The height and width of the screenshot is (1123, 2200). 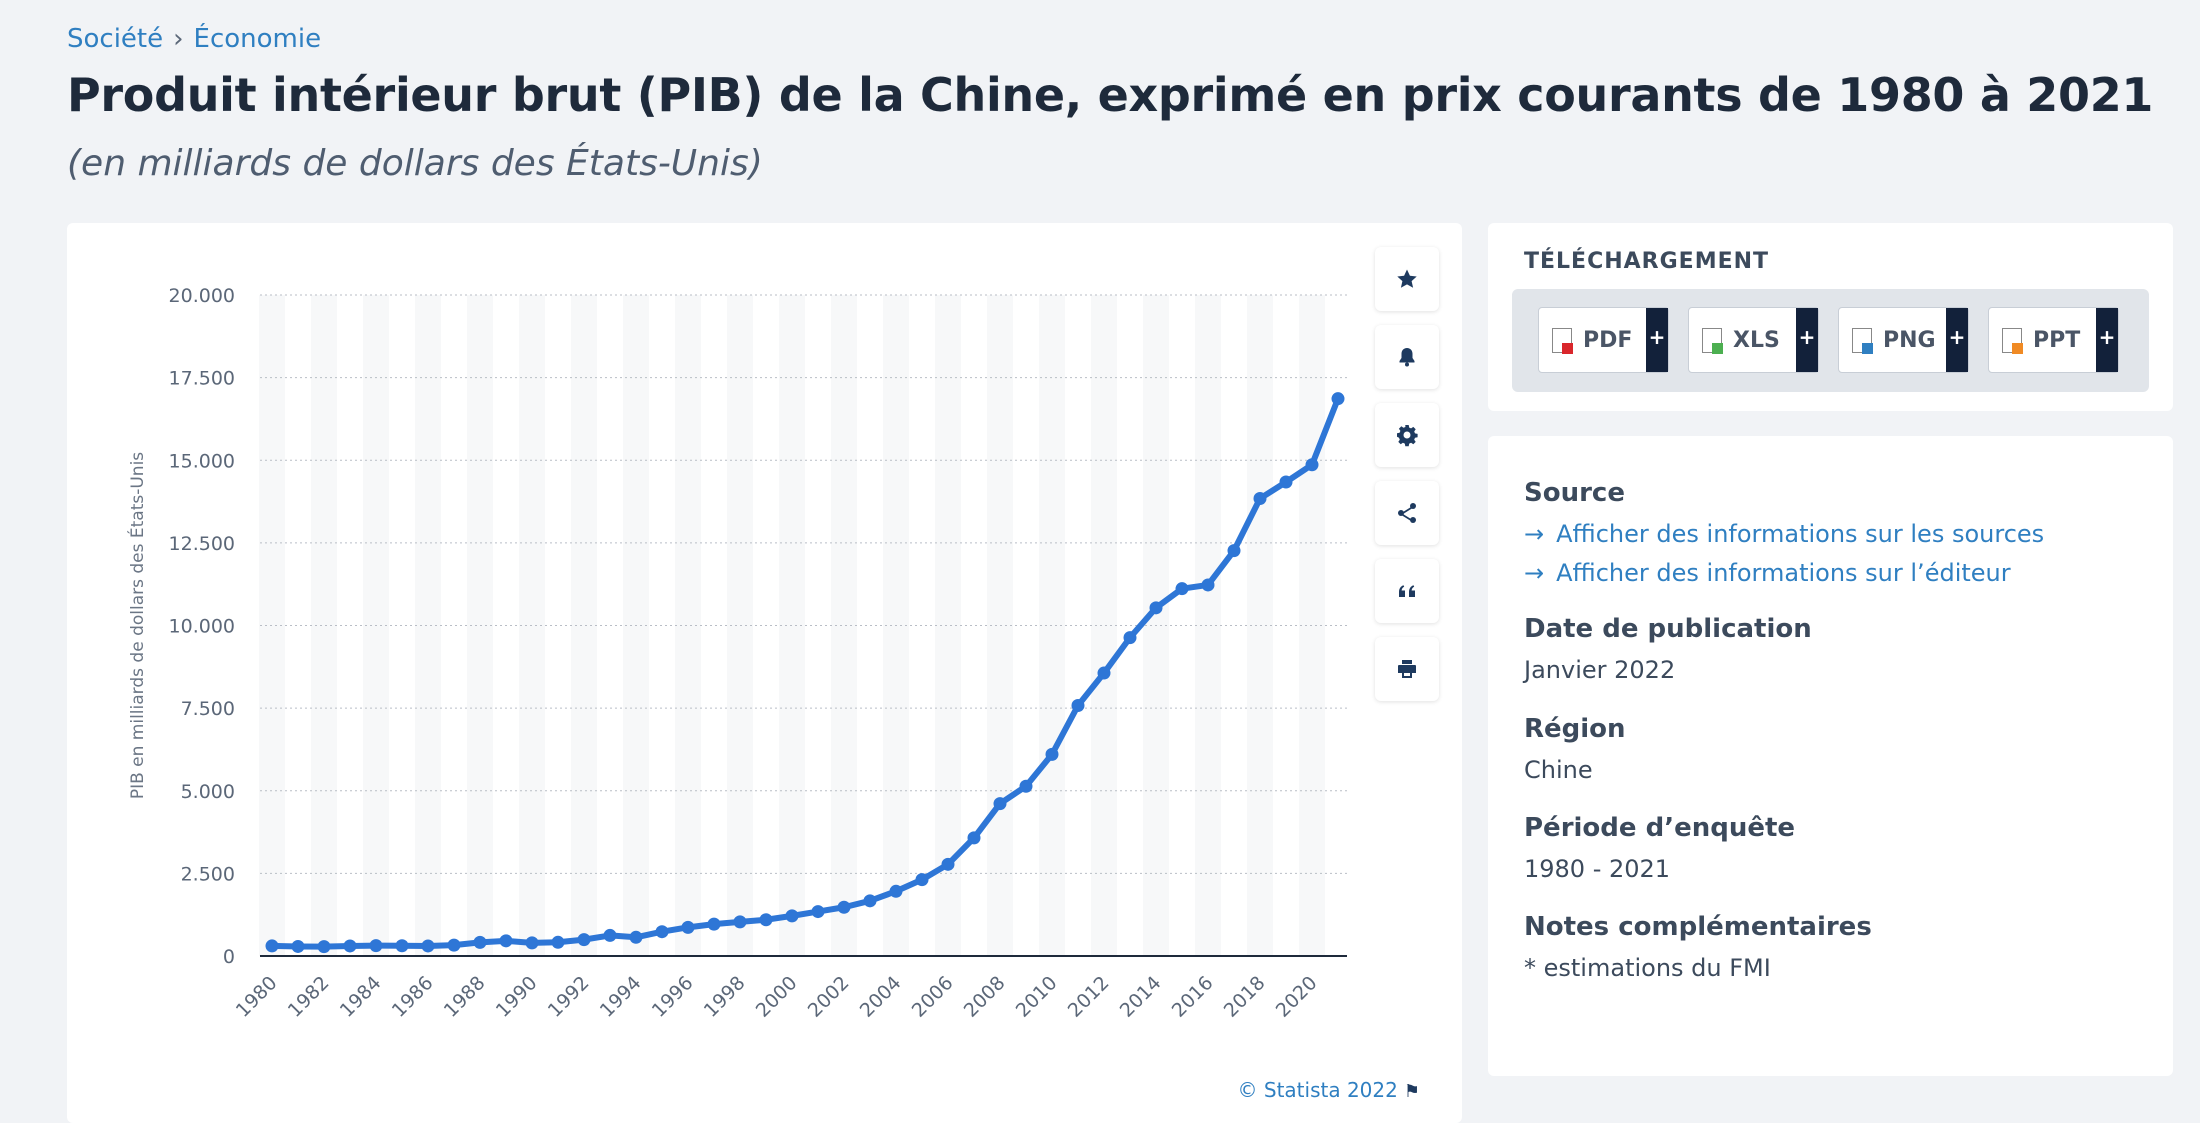 What do you see at coordinates (257, 39) in the screenshot?
I see `breadcrumb-economie: Économie` at bounding box center [257, 39].